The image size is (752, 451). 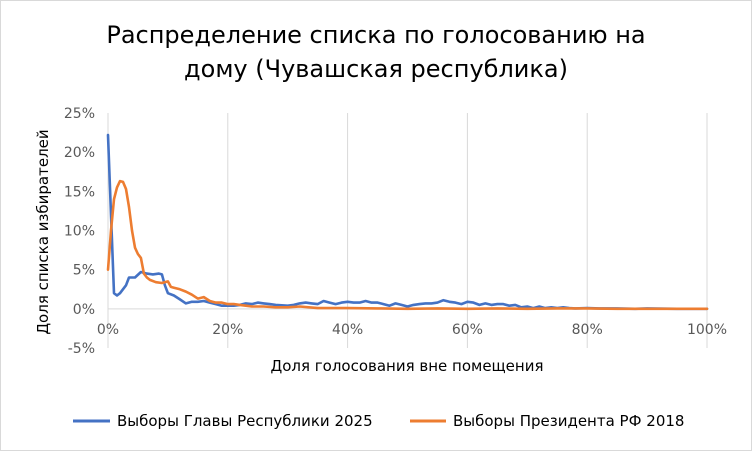 What do you see at coordinates (81, 349) in the screenshot?
I see `y-tick-label: -5%` at bounding box center [81, 349].